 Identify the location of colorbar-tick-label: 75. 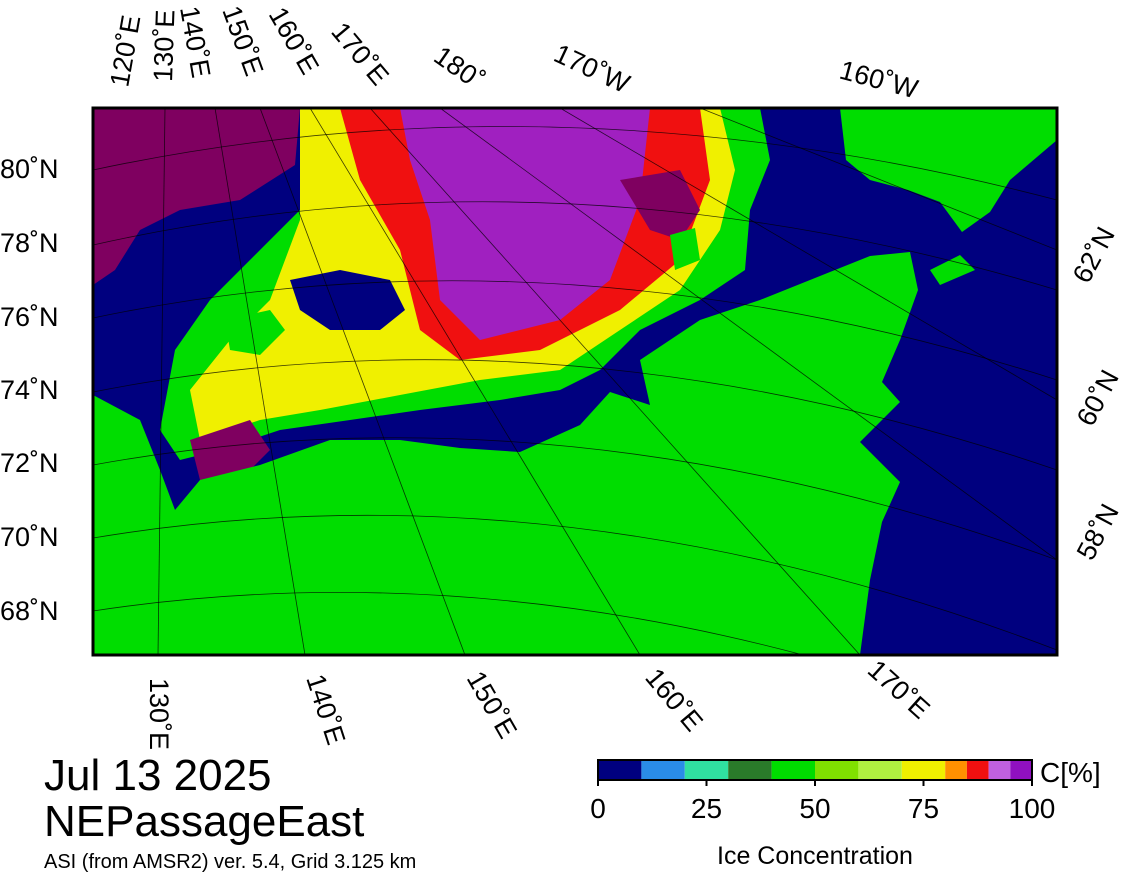
(923, 808).